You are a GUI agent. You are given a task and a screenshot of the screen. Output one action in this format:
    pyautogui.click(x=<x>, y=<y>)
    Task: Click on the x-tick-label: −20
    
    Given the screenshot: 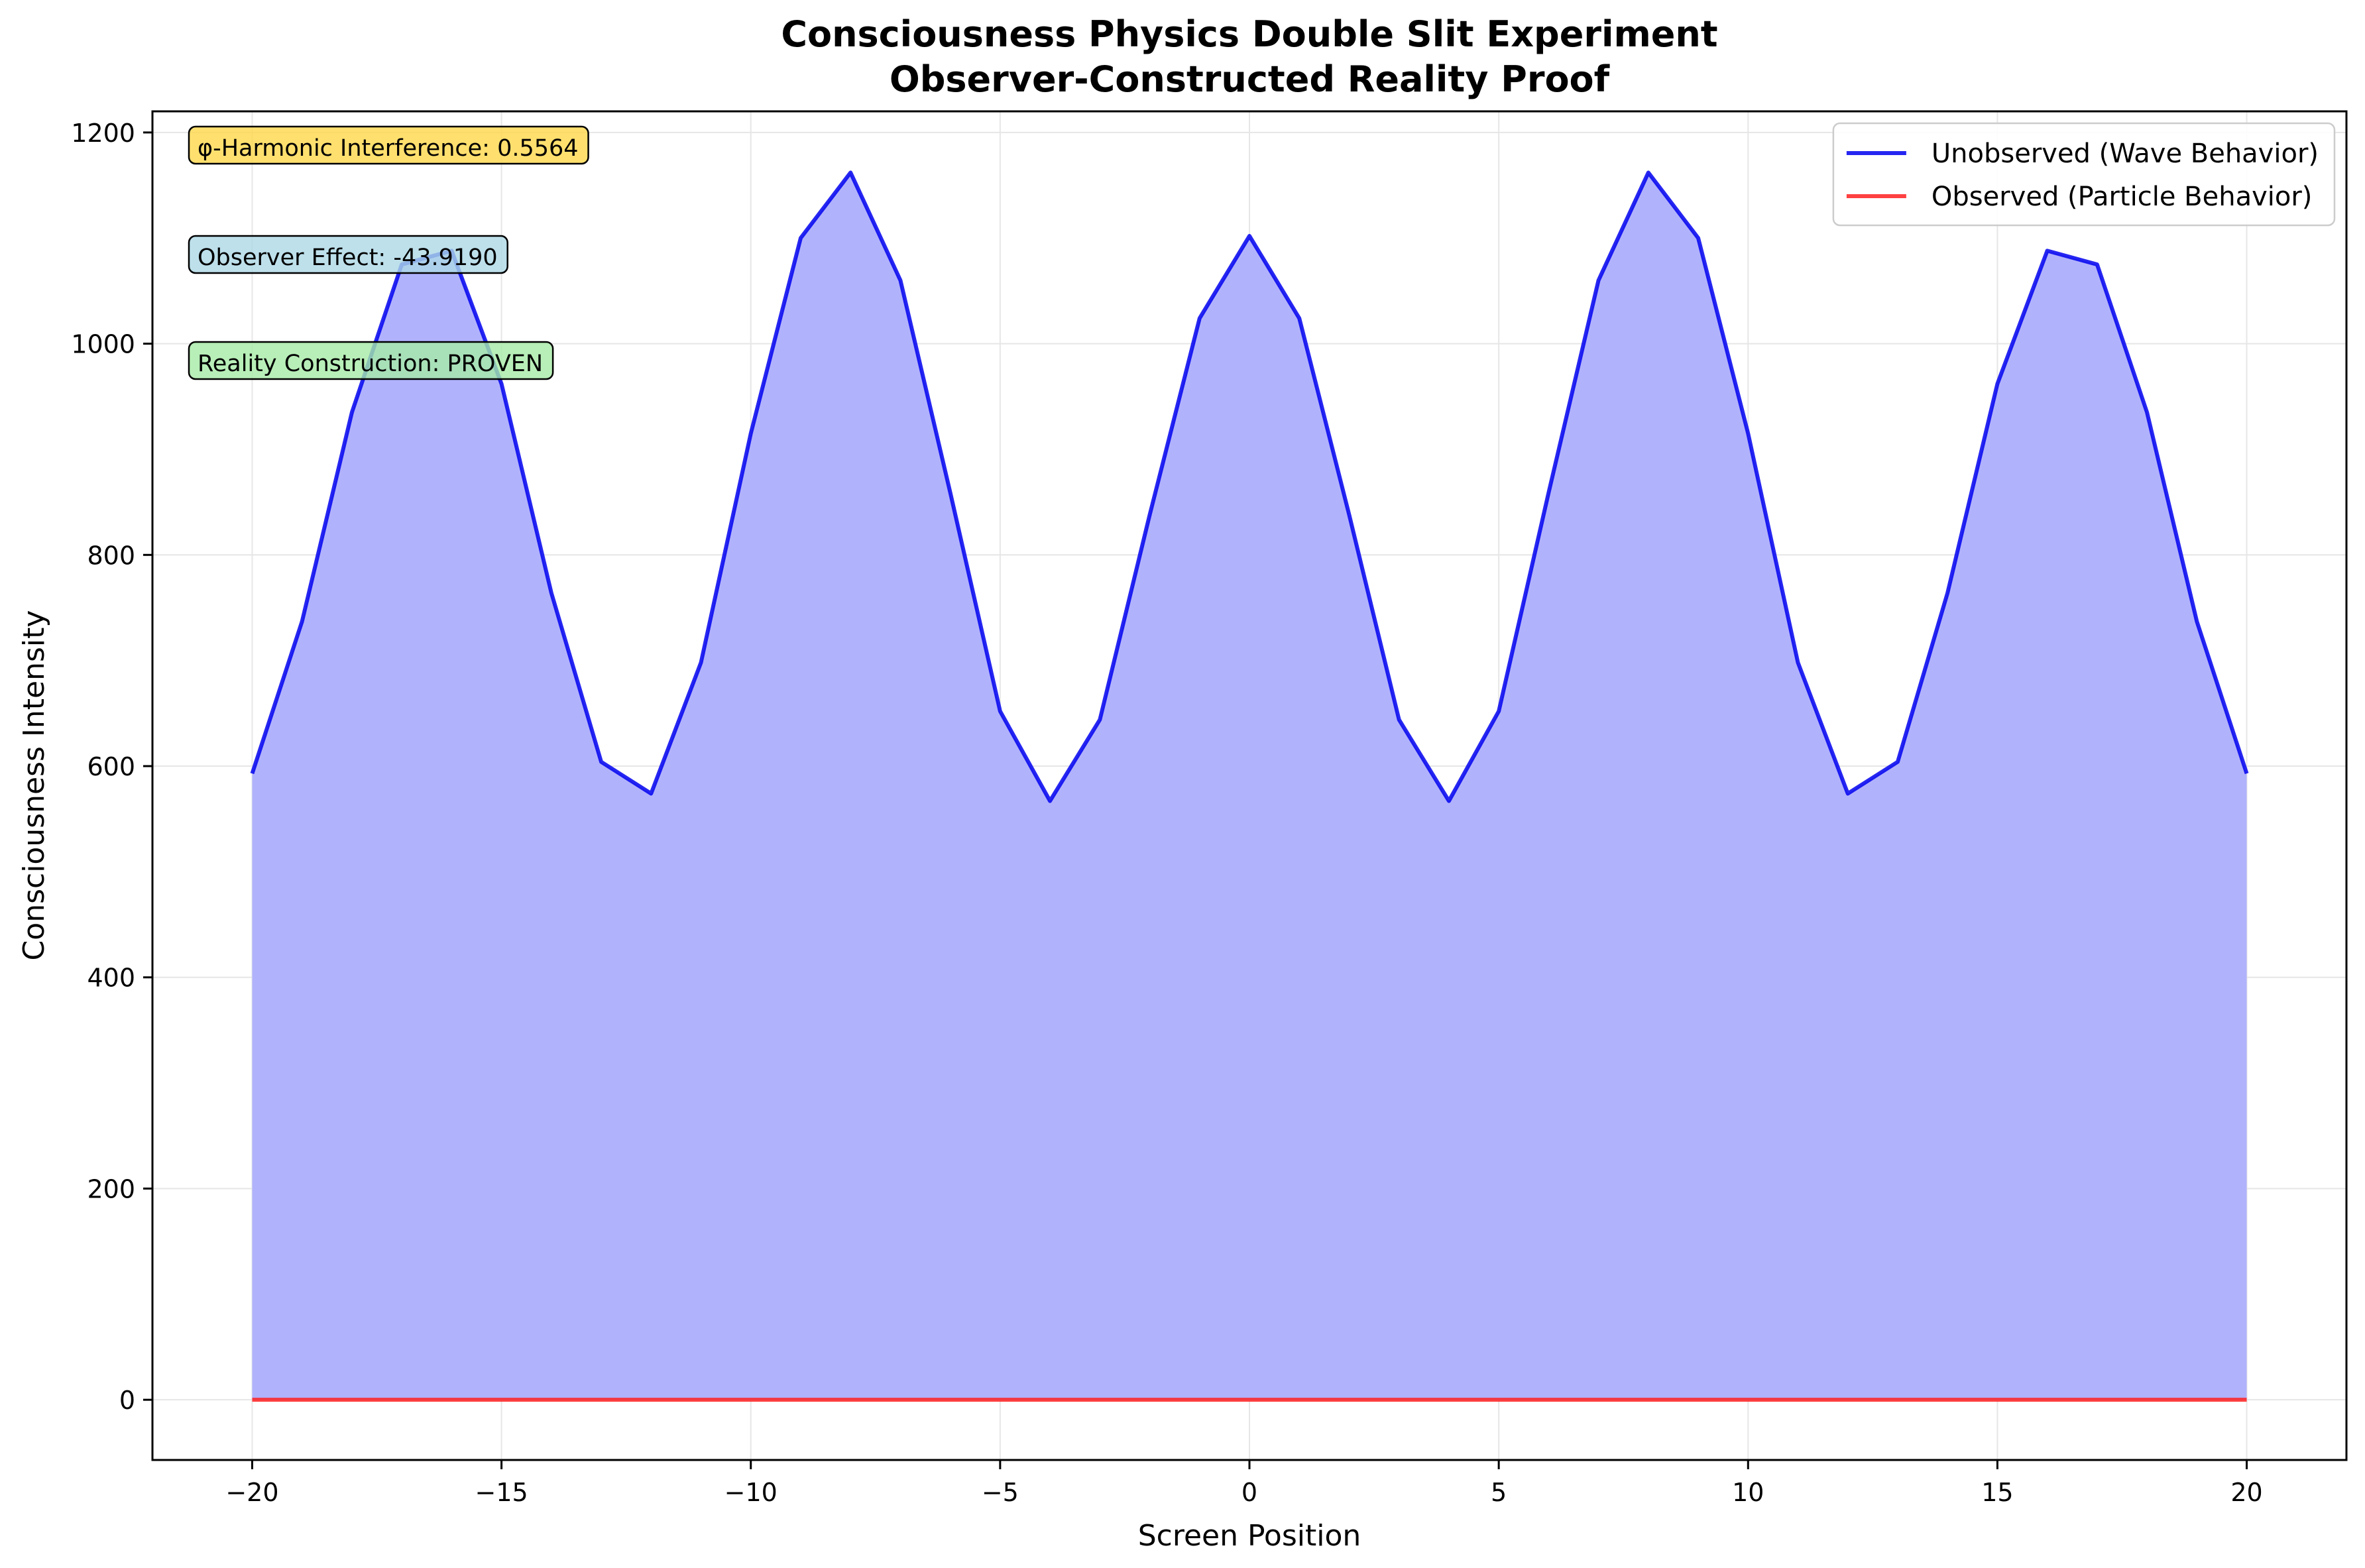 What is the action you would take?
    pyautogui.click(x=251, y=1492)
    